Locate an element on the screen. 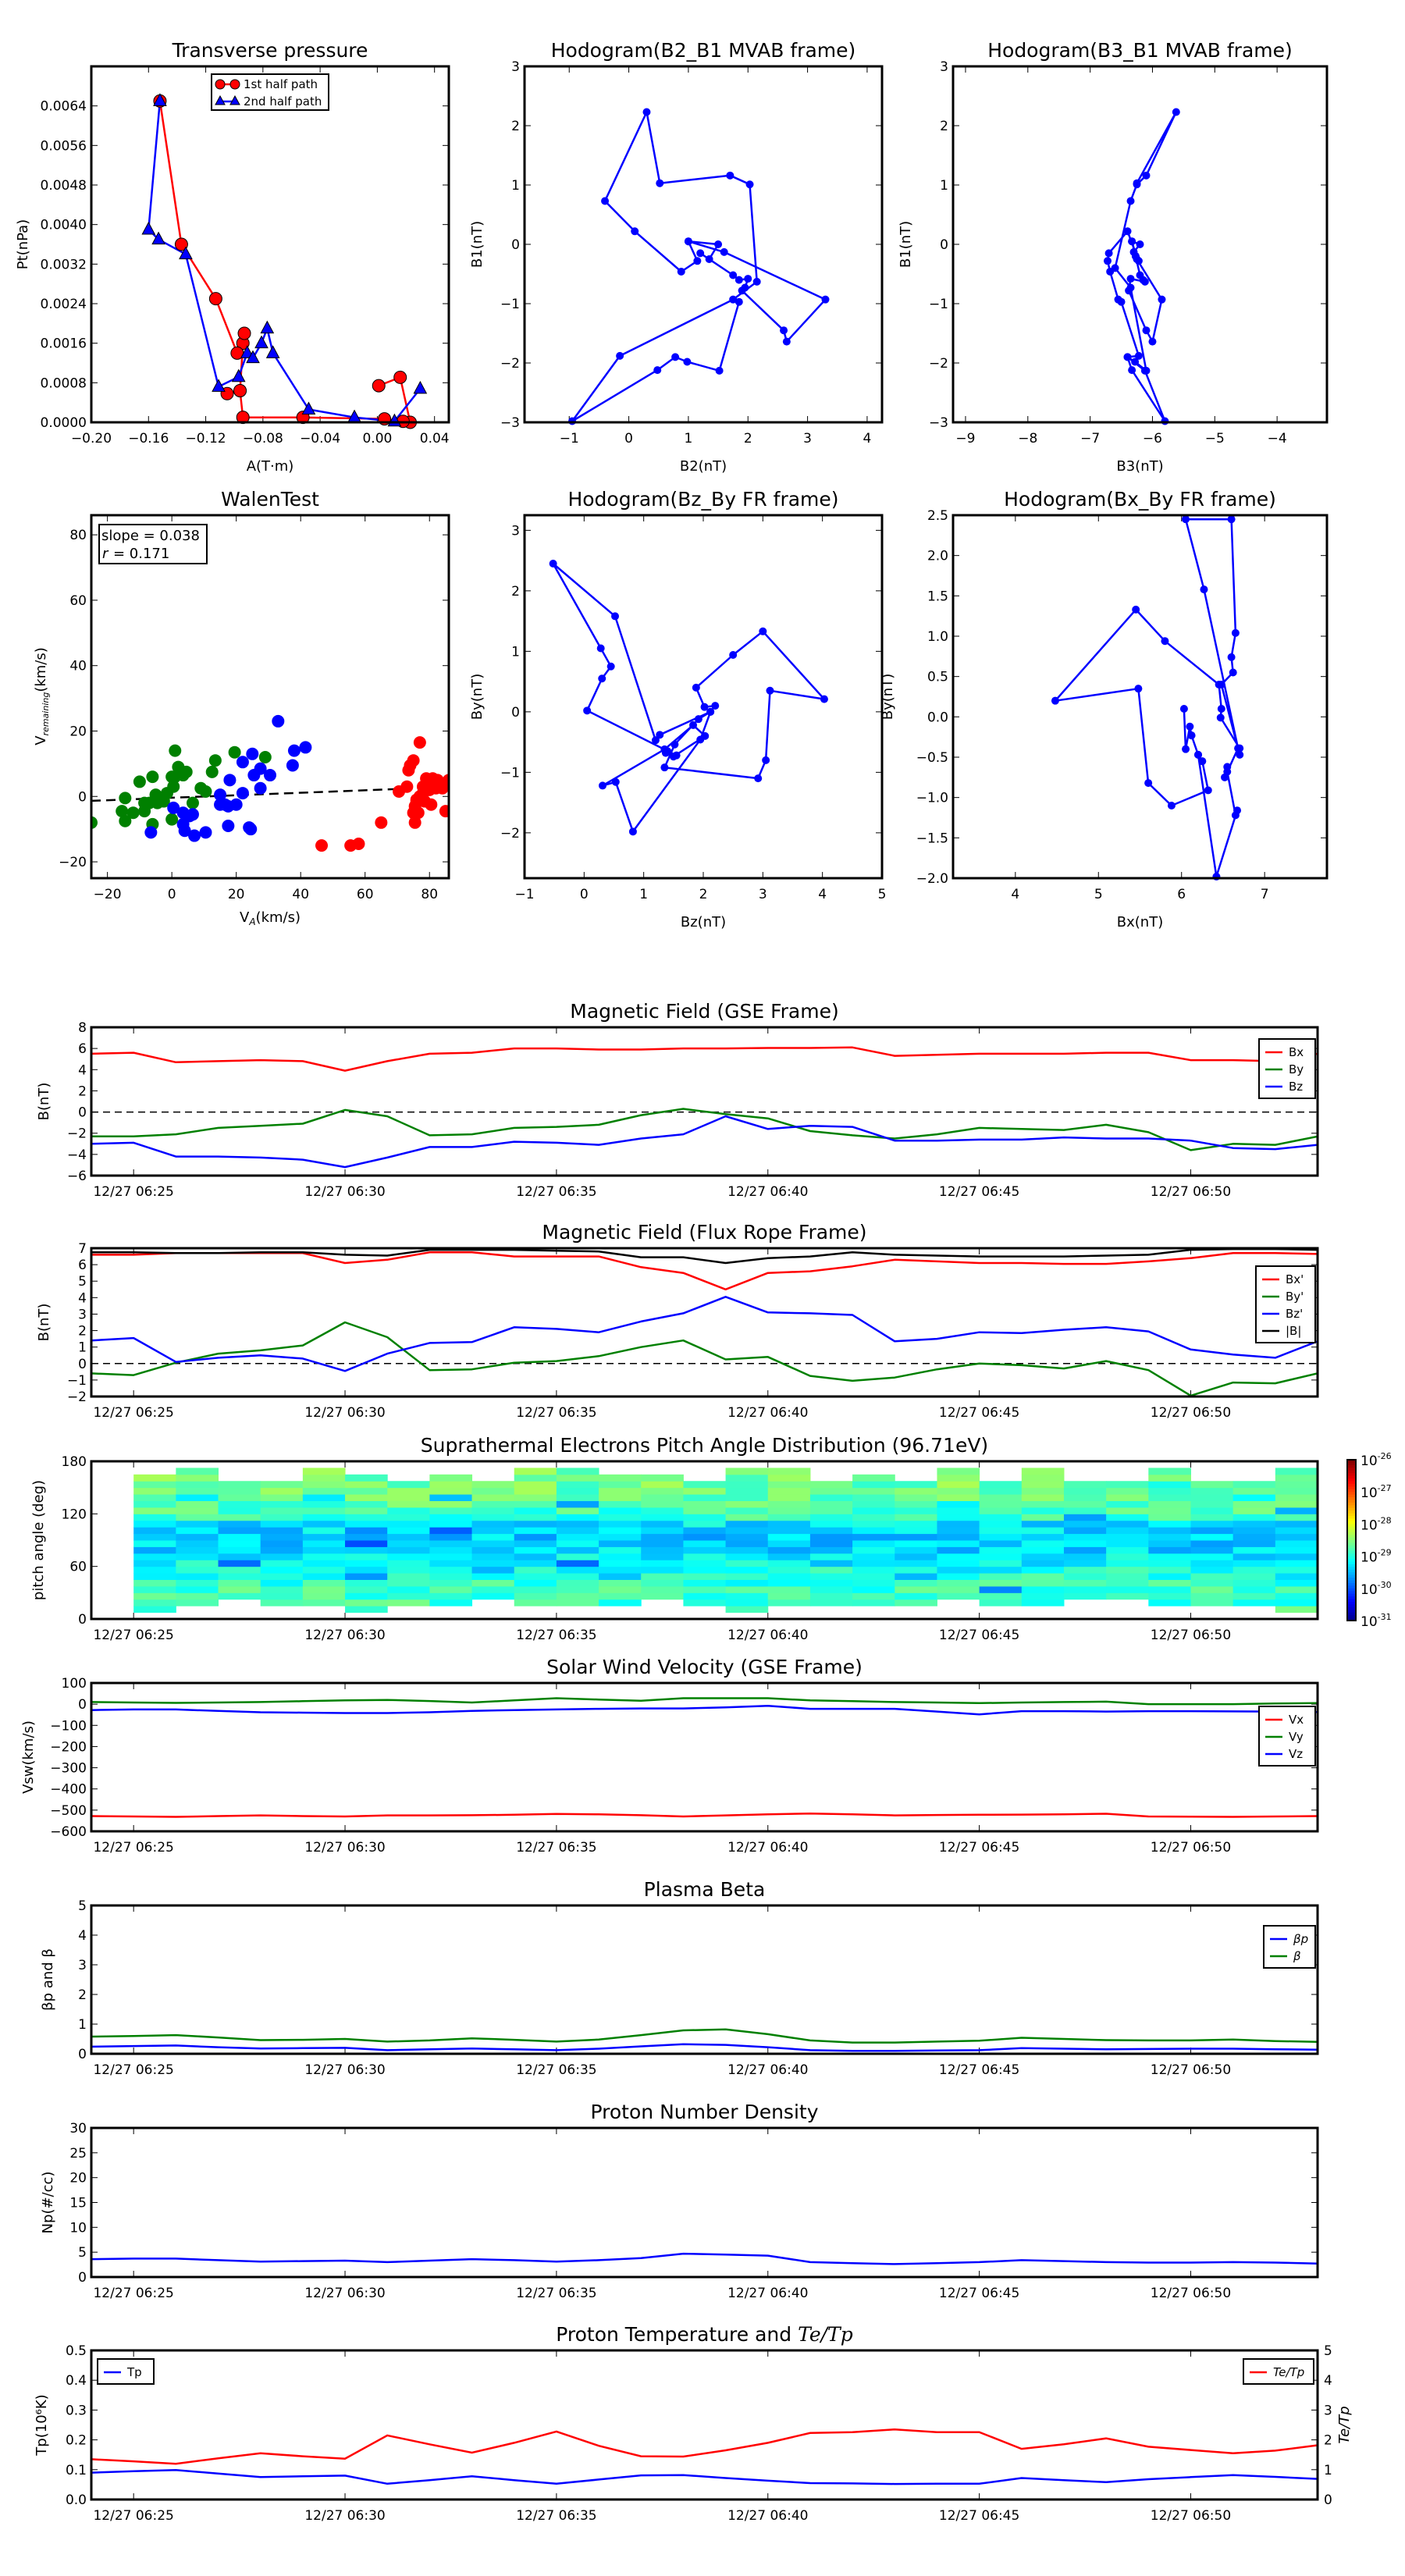  legend-label: Te/Tp is located at coordinates (1289, 2372).